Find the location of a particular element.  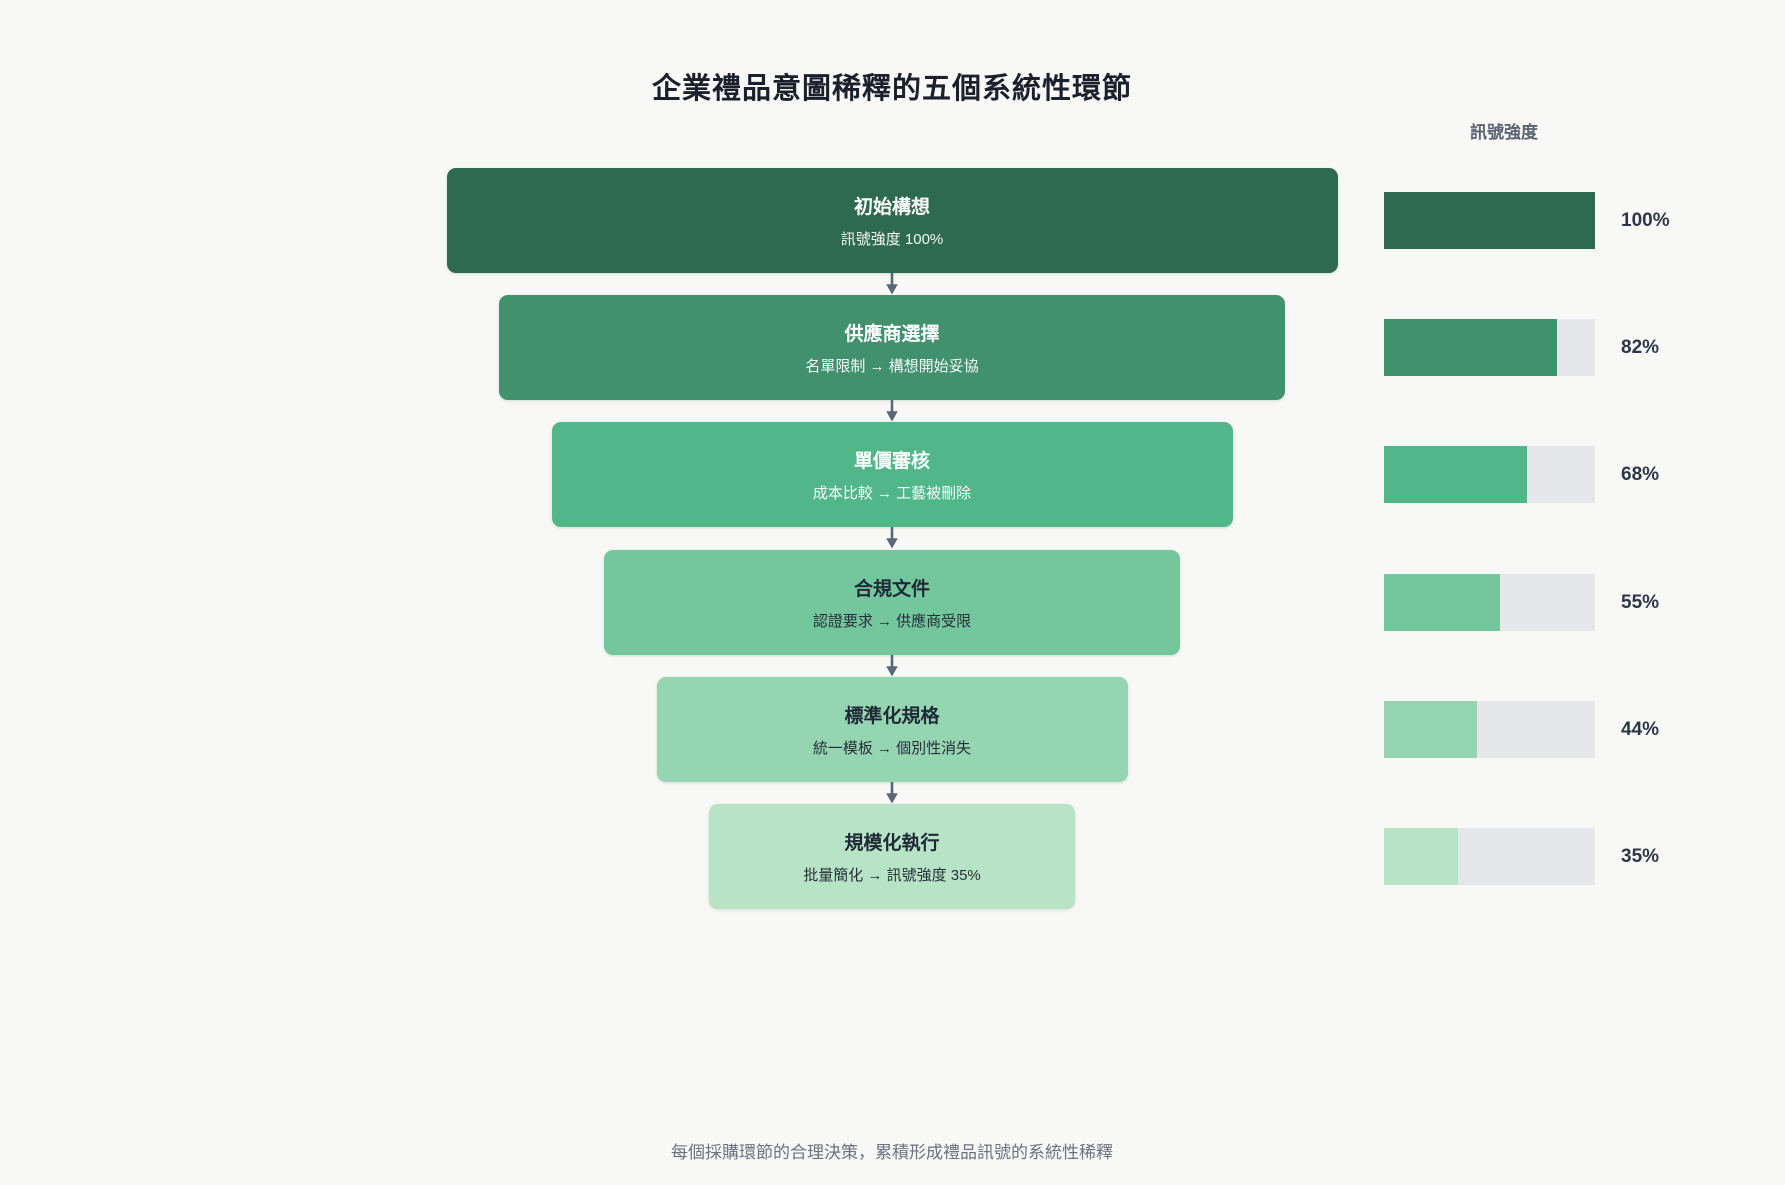

stage-detail: 統一模板 → 個別性消失 is located at coordinates (892, 748).